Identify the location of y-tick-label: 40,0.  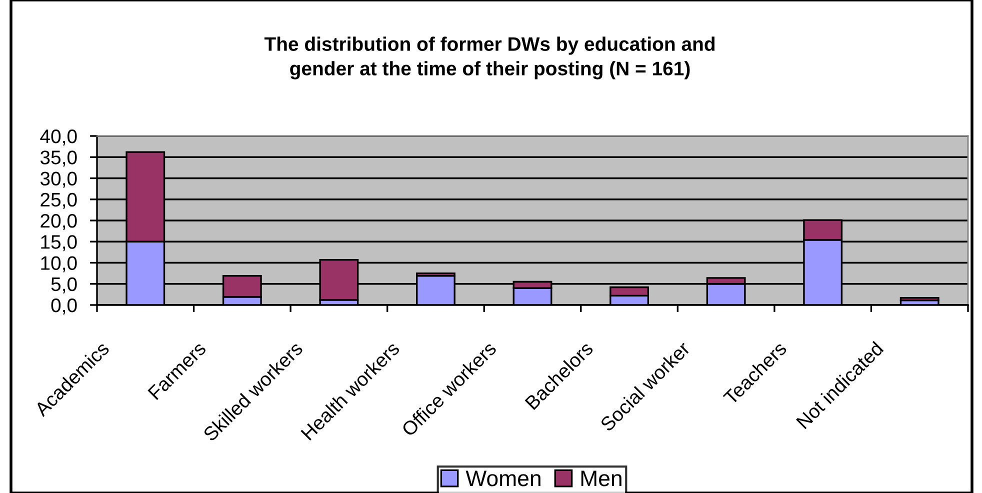
(58, 137).